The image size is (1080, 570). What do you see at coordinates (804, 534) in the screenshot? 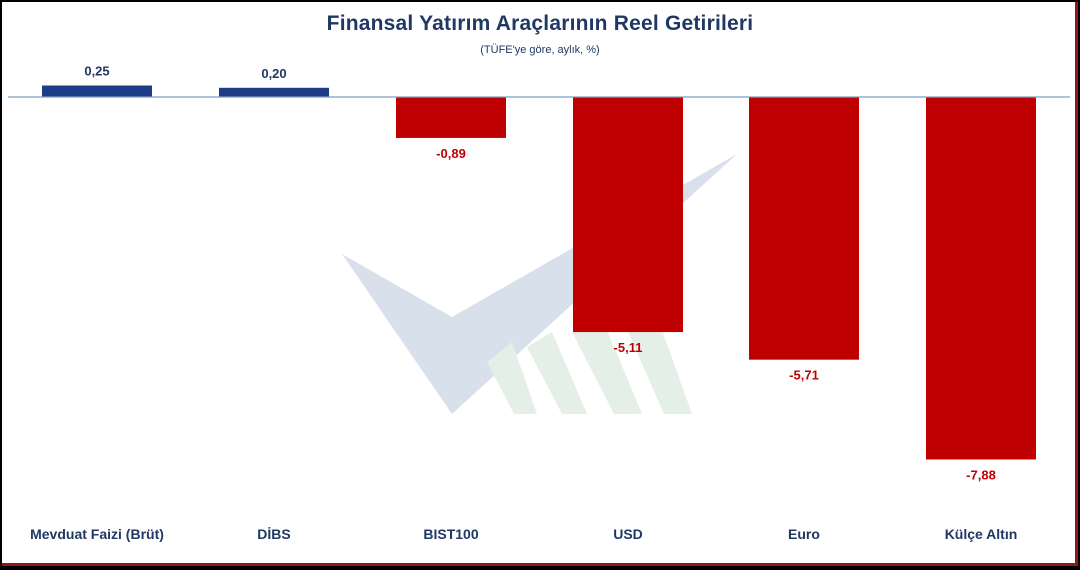
I see `category-label-5: Euro` at bounding box center [804, 534].